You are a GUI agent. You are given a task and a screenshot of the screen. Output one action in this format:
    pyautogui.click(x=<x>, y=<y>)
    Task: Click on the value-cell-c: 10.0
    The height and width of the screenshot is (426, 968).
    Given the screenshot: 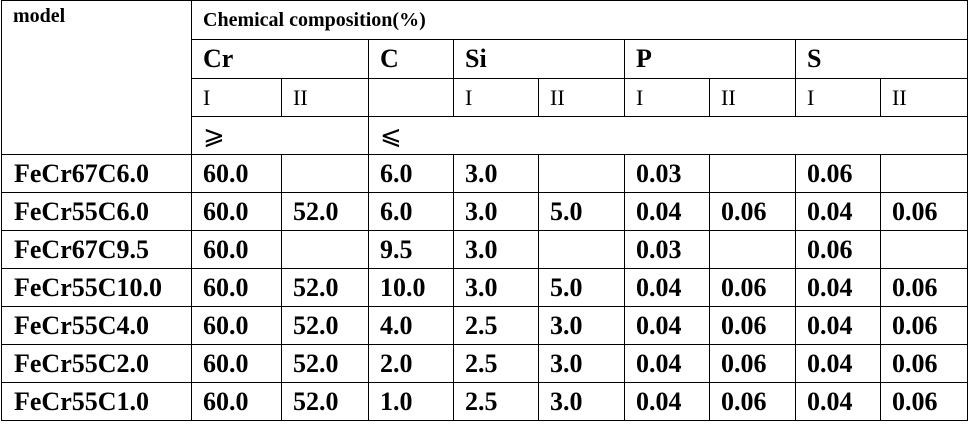 What is the action you would take?
    pyautogui.click(x=411, y=287)
    